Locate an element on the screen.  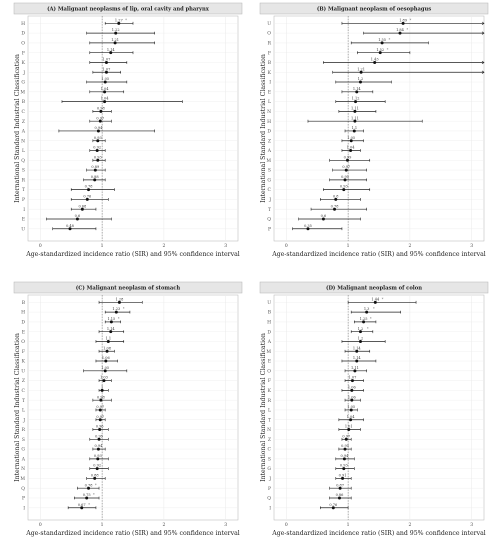
sir-value-label: 0.8 is located at coordinates (336, 197).